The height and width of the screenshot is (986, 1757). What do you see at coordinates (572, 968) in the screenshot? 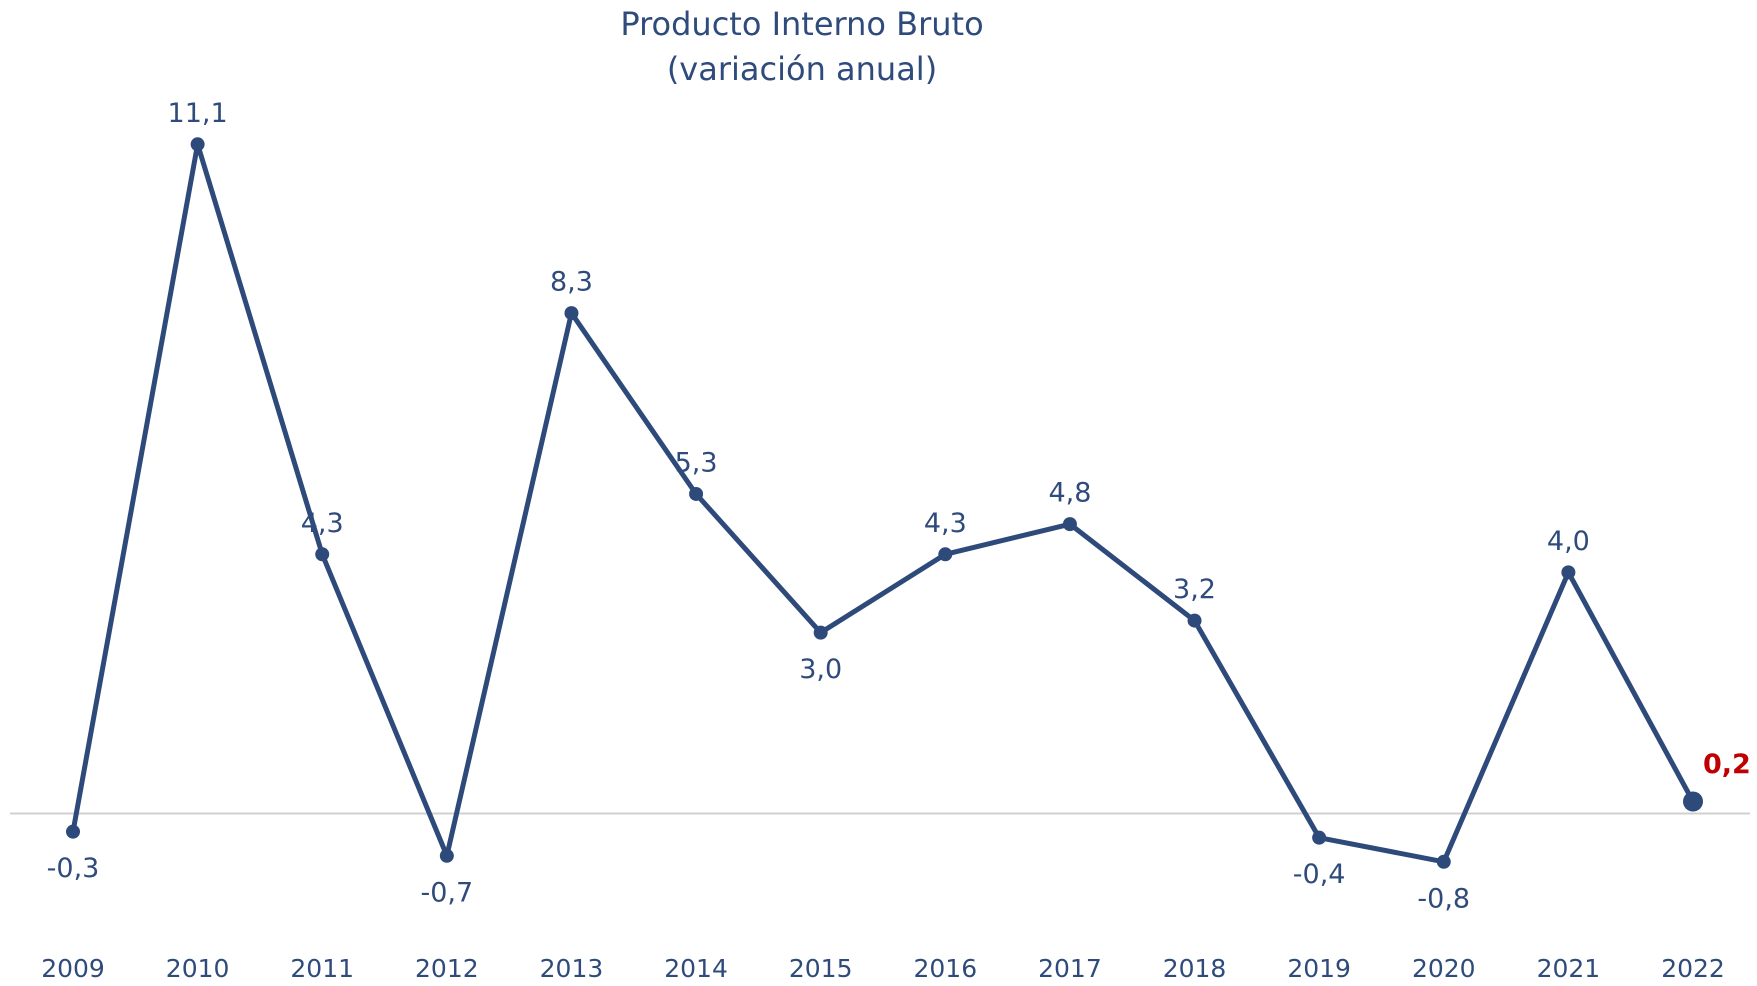
I see `x-tick-label: 2013` at bounding box center [572, 968].